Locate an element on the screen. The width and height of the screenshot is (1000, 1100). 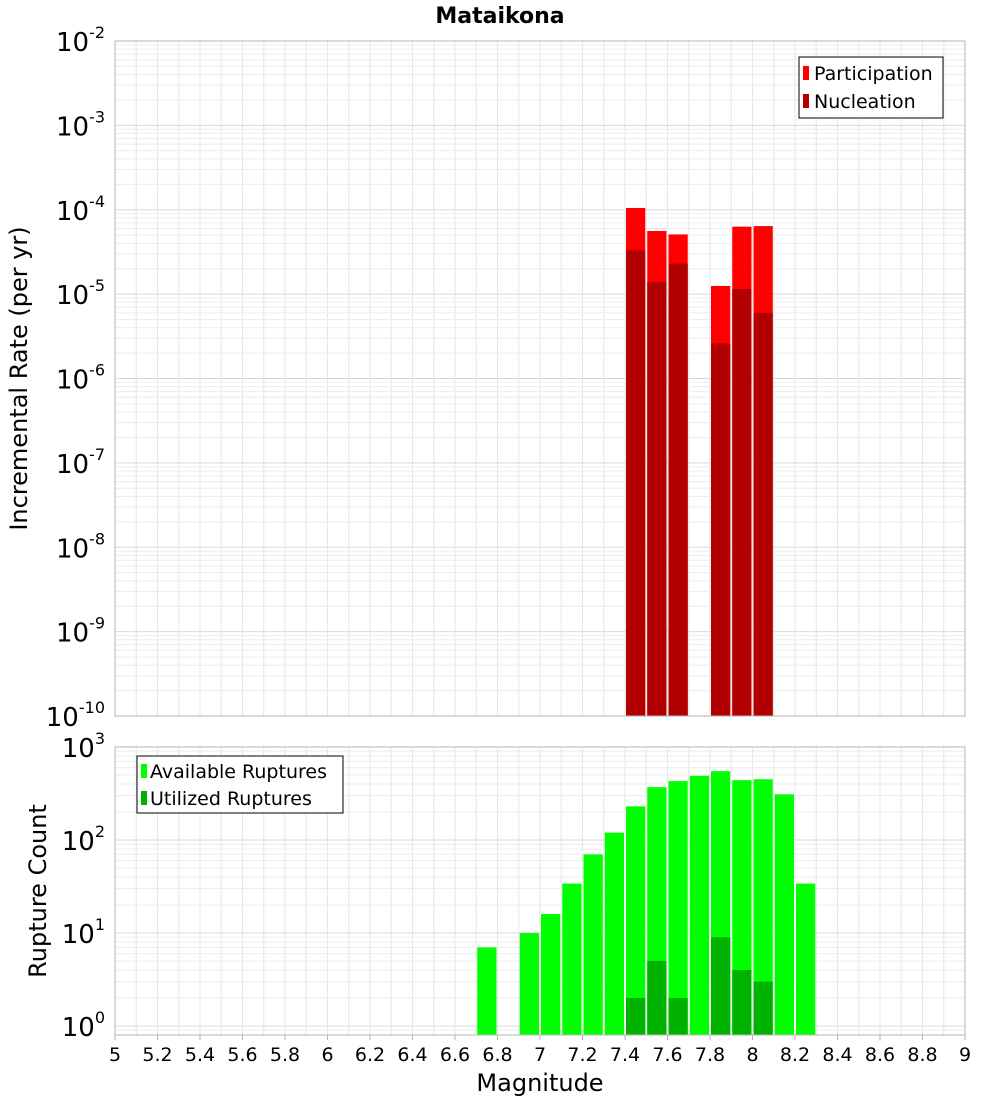
available-legend-label: Available Ruptures is located at coordinates (238, 772).